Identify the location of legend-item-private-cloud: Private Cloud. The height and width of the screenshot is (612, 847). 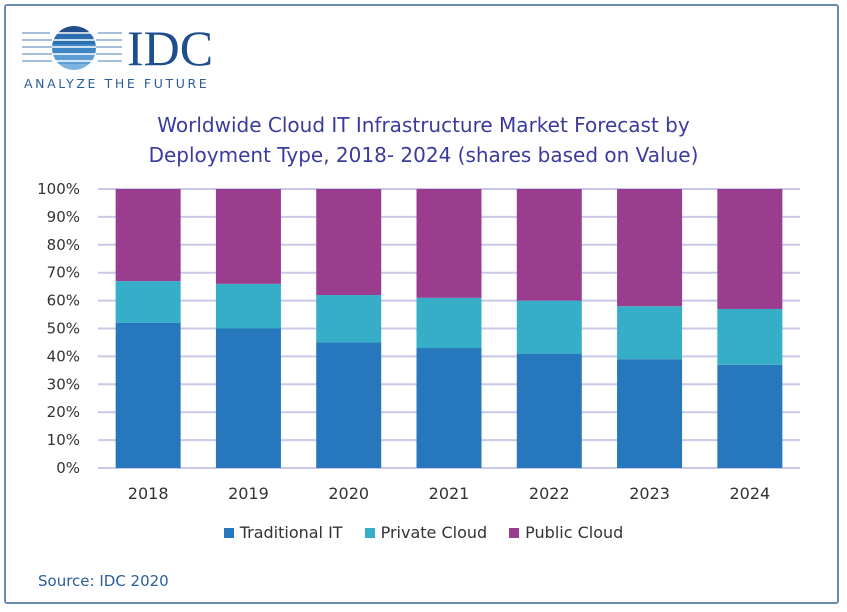
(426, 532).